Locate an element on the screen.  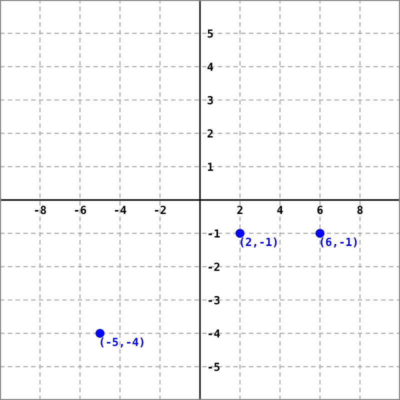
y-tick-label: -4 is located at coordinates (214, 333).